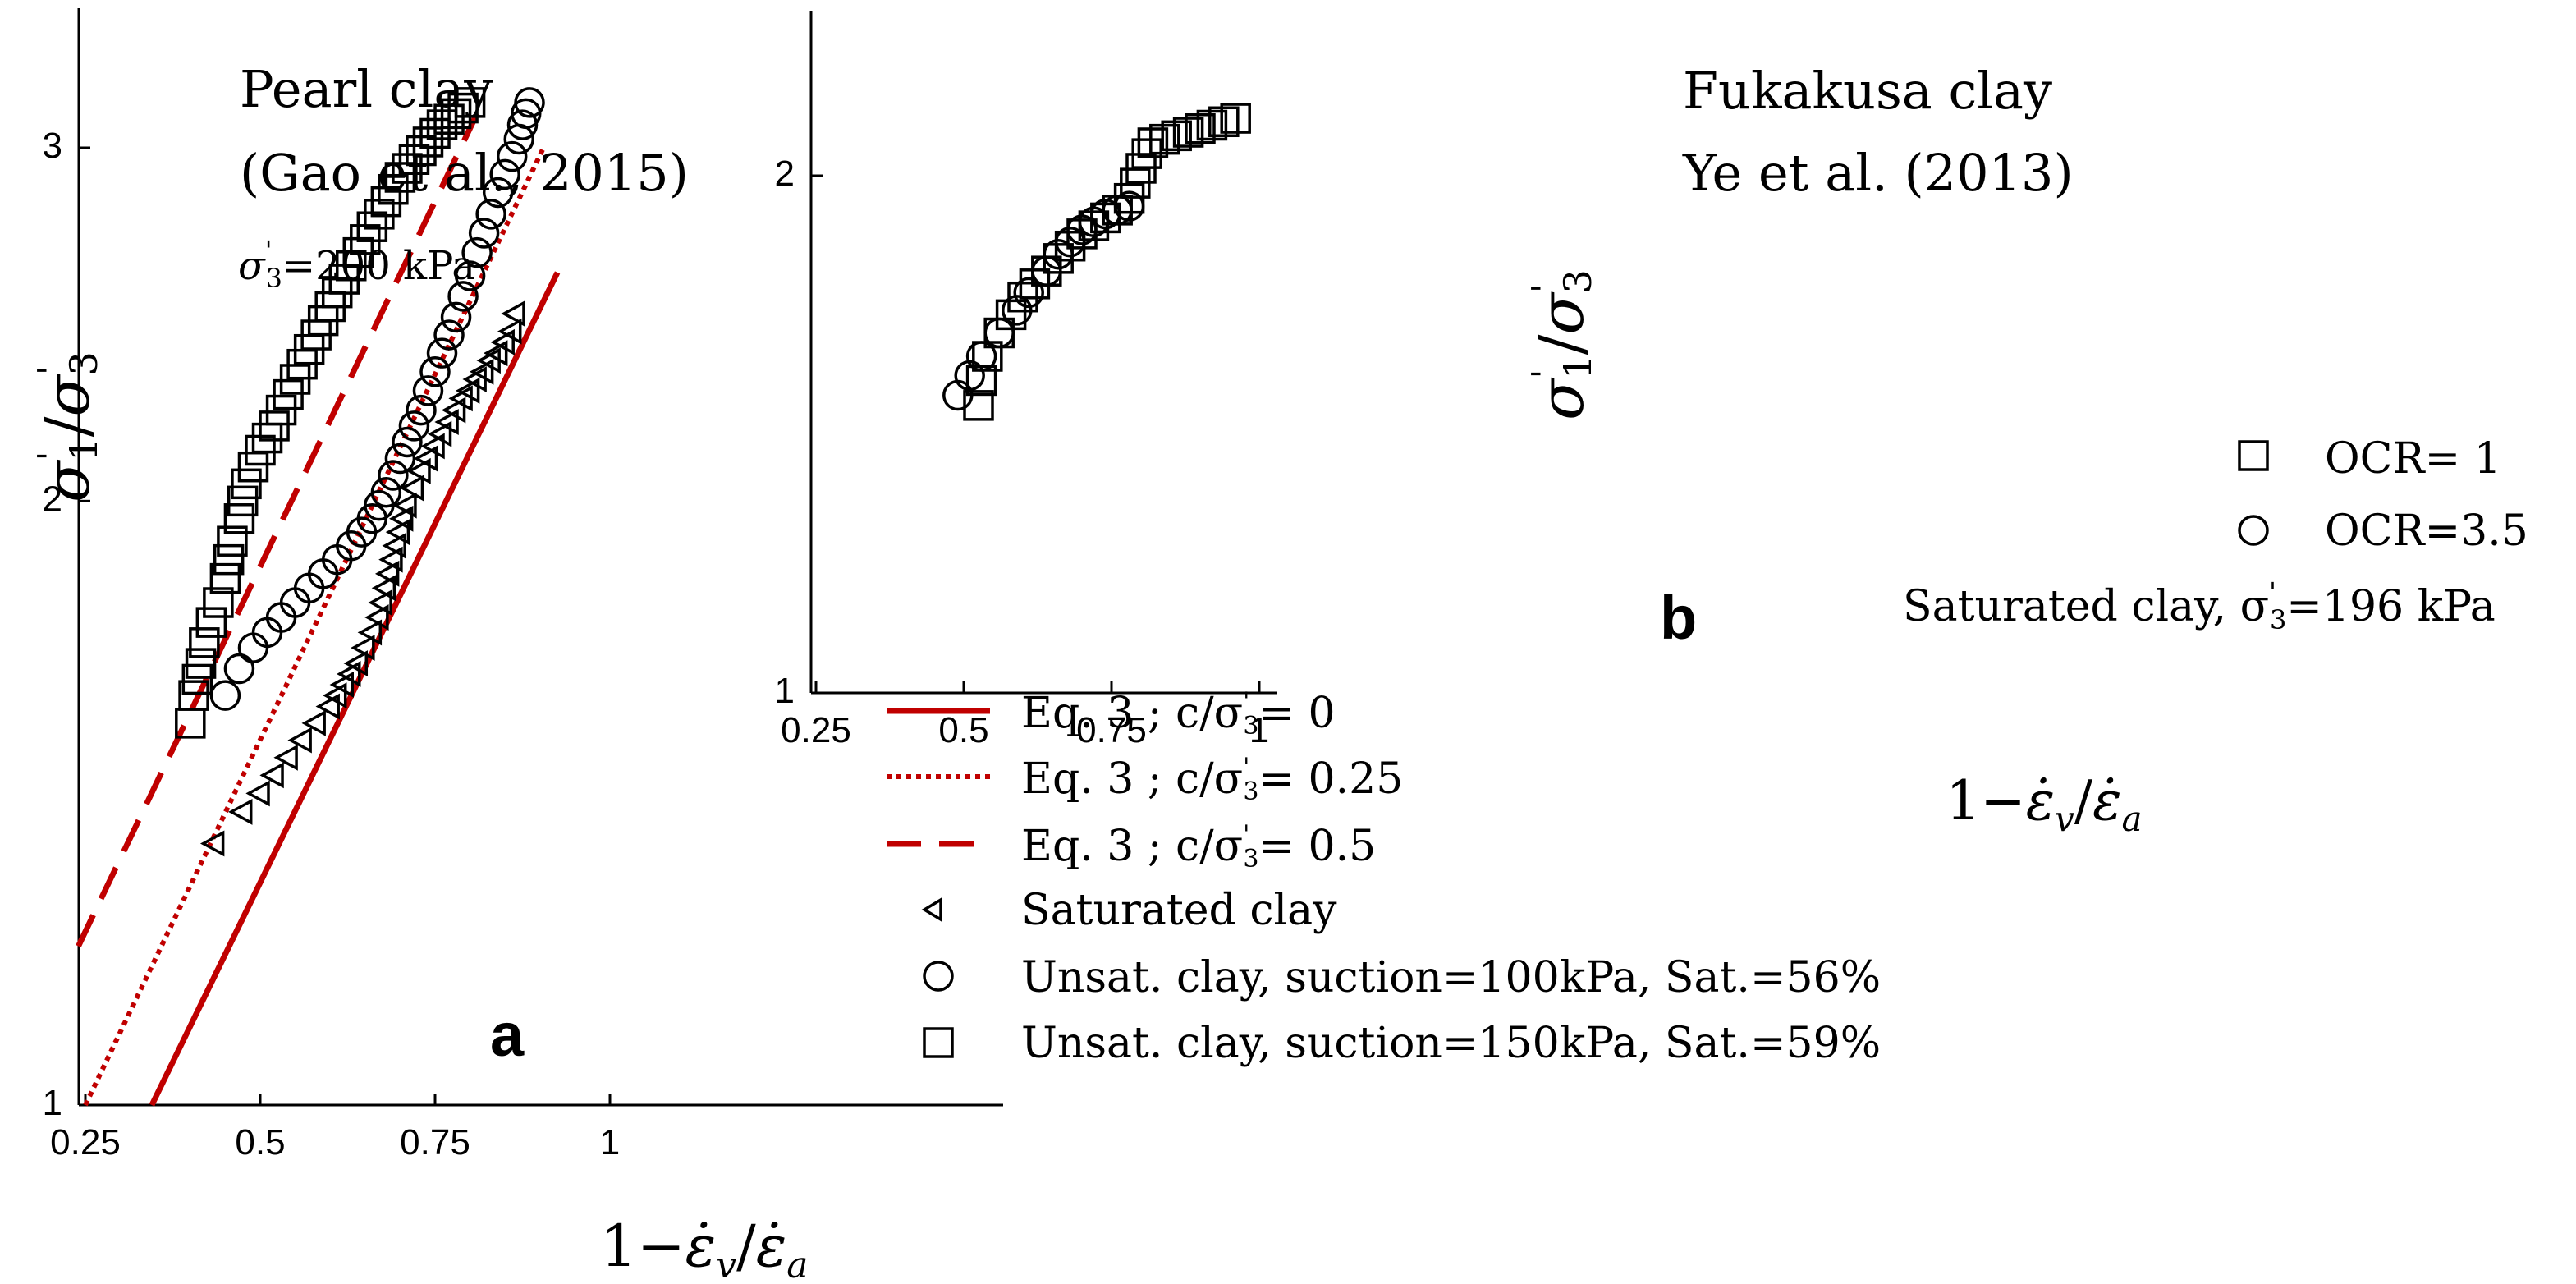 Image resolution: width=2576 pixels, height=1284 pixels. What do you see at coordinates (785, 691) in the screenshot?
I see `b-y-tick-label: 1` at bounding box center [785, 691].